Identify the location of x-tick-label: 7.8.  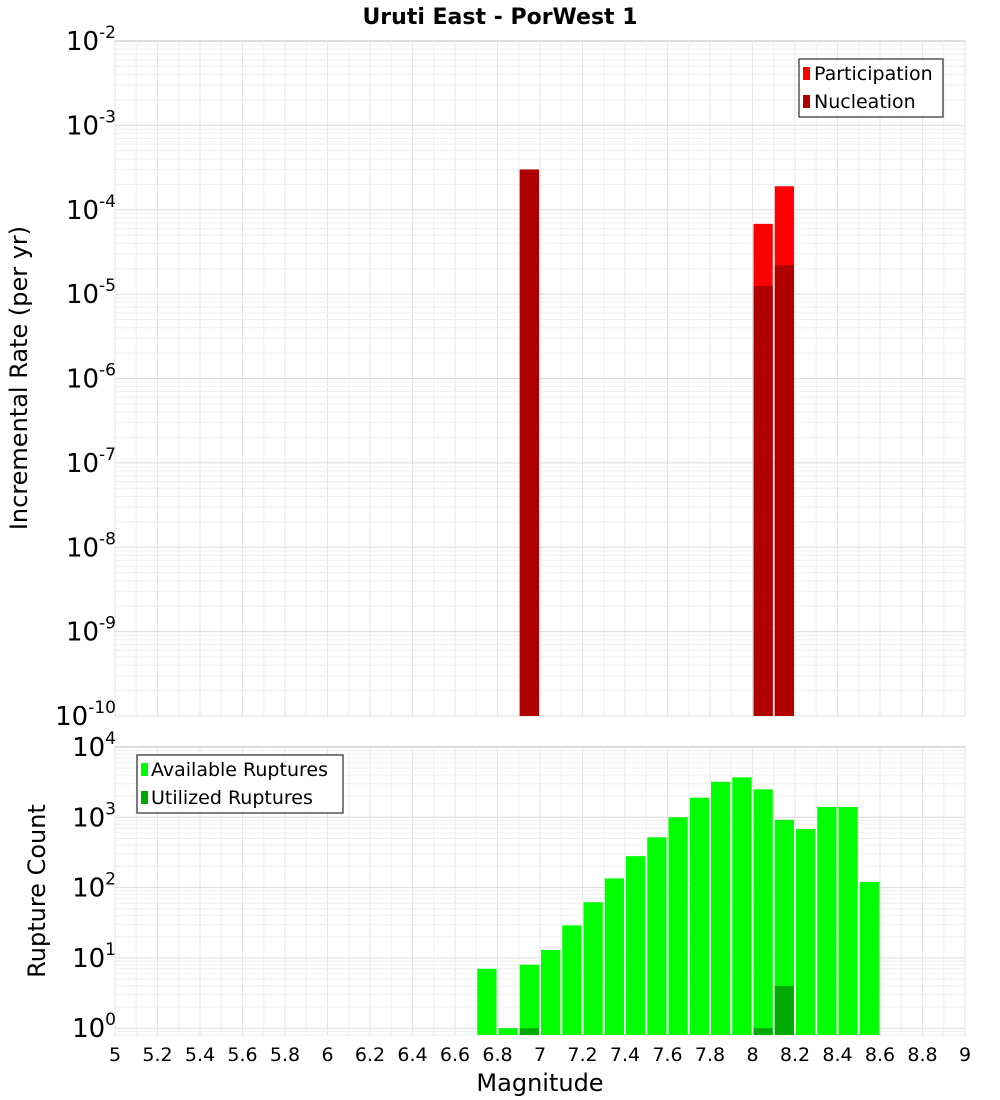
(710, 1055).